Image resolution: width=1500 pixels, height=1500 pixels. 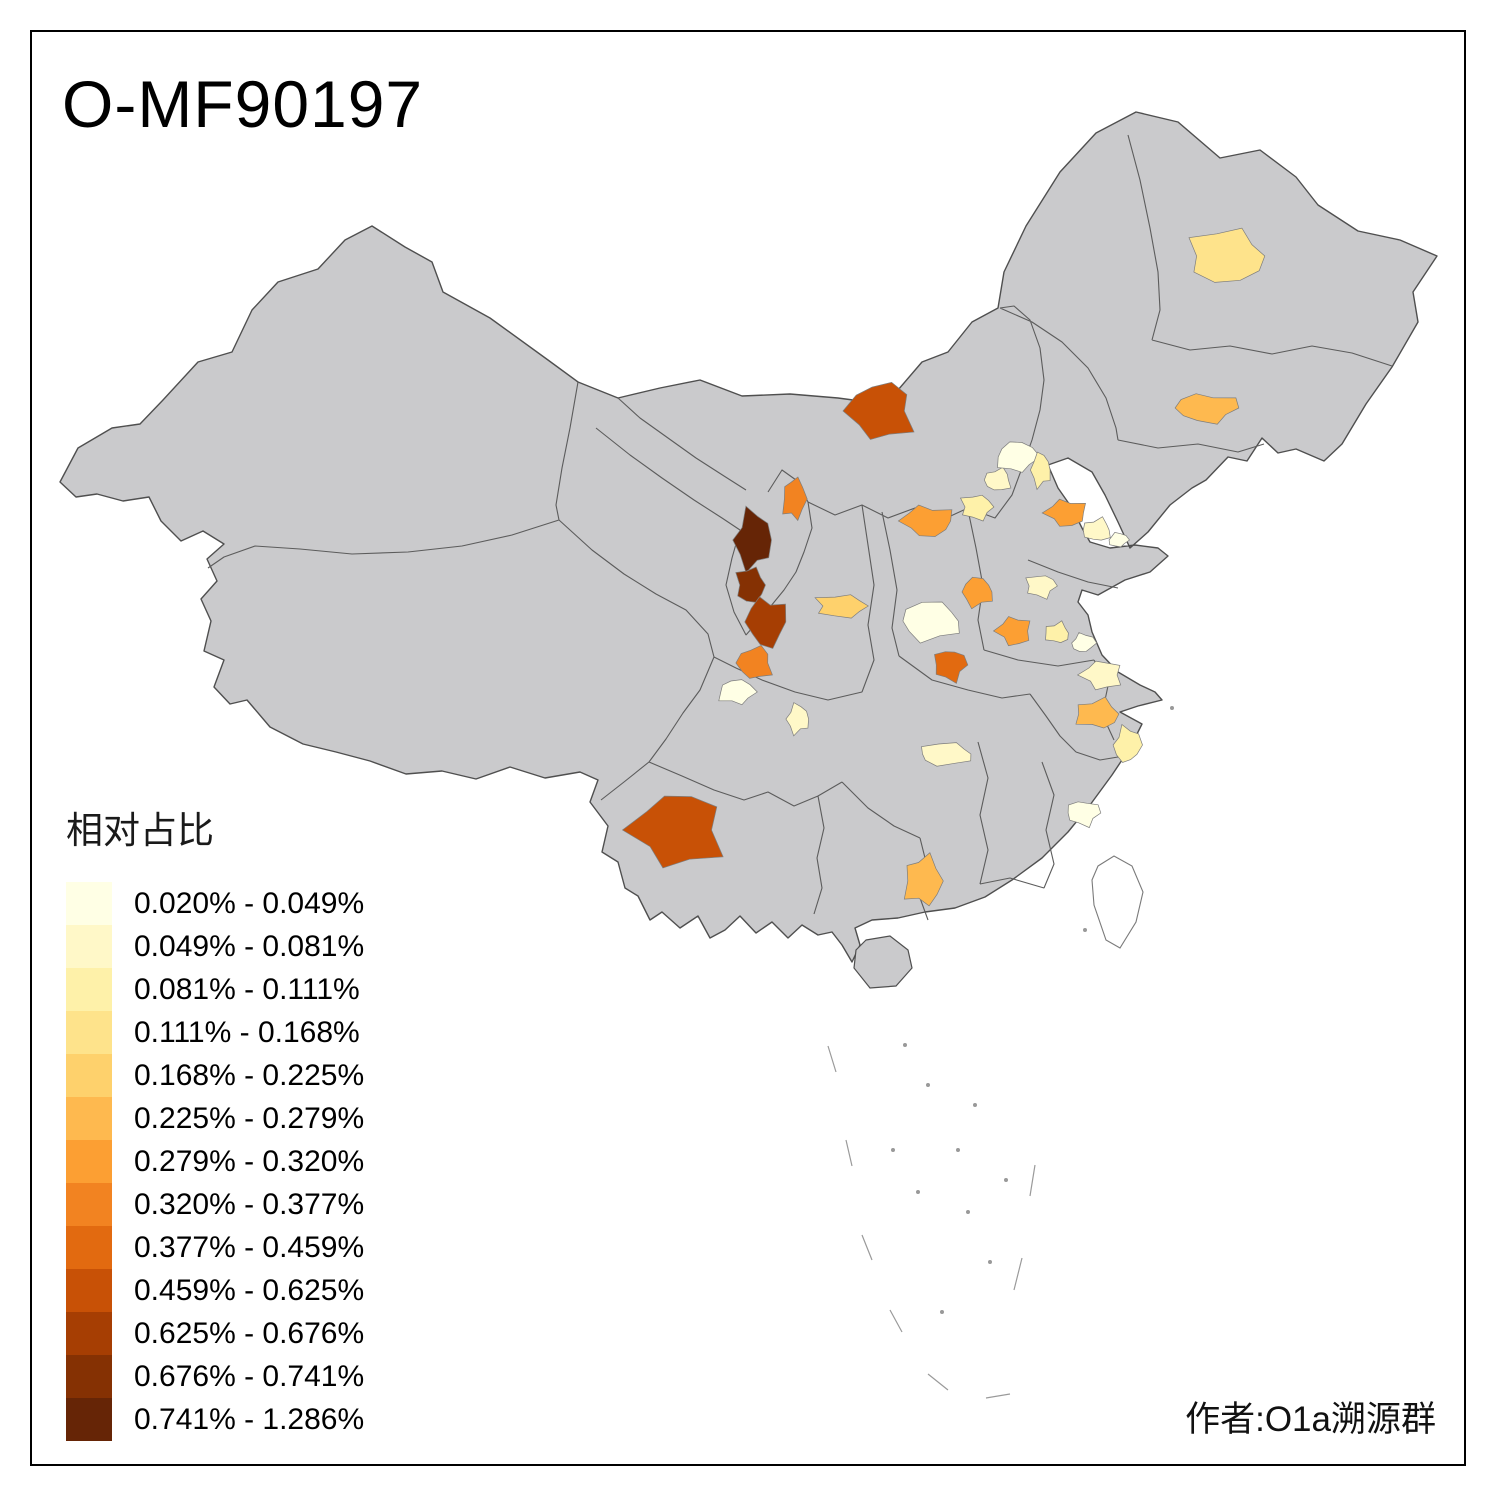 I want to click on legend-row: 0.111% - 0.168%, so click(x=215, y=1032).